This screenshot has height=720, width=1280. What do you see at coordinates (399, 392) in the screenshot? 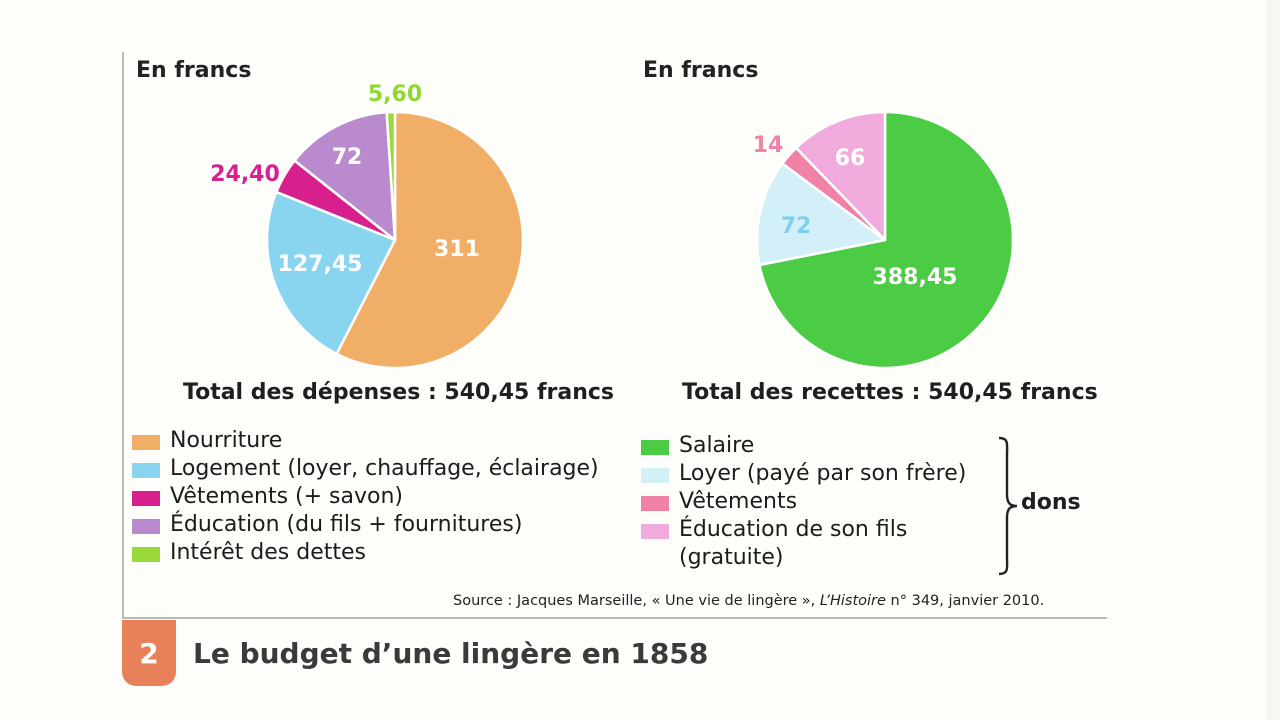
I see `expenses-total: Total des dépenses : 540,45 francs` at bounding box center [399, 392].